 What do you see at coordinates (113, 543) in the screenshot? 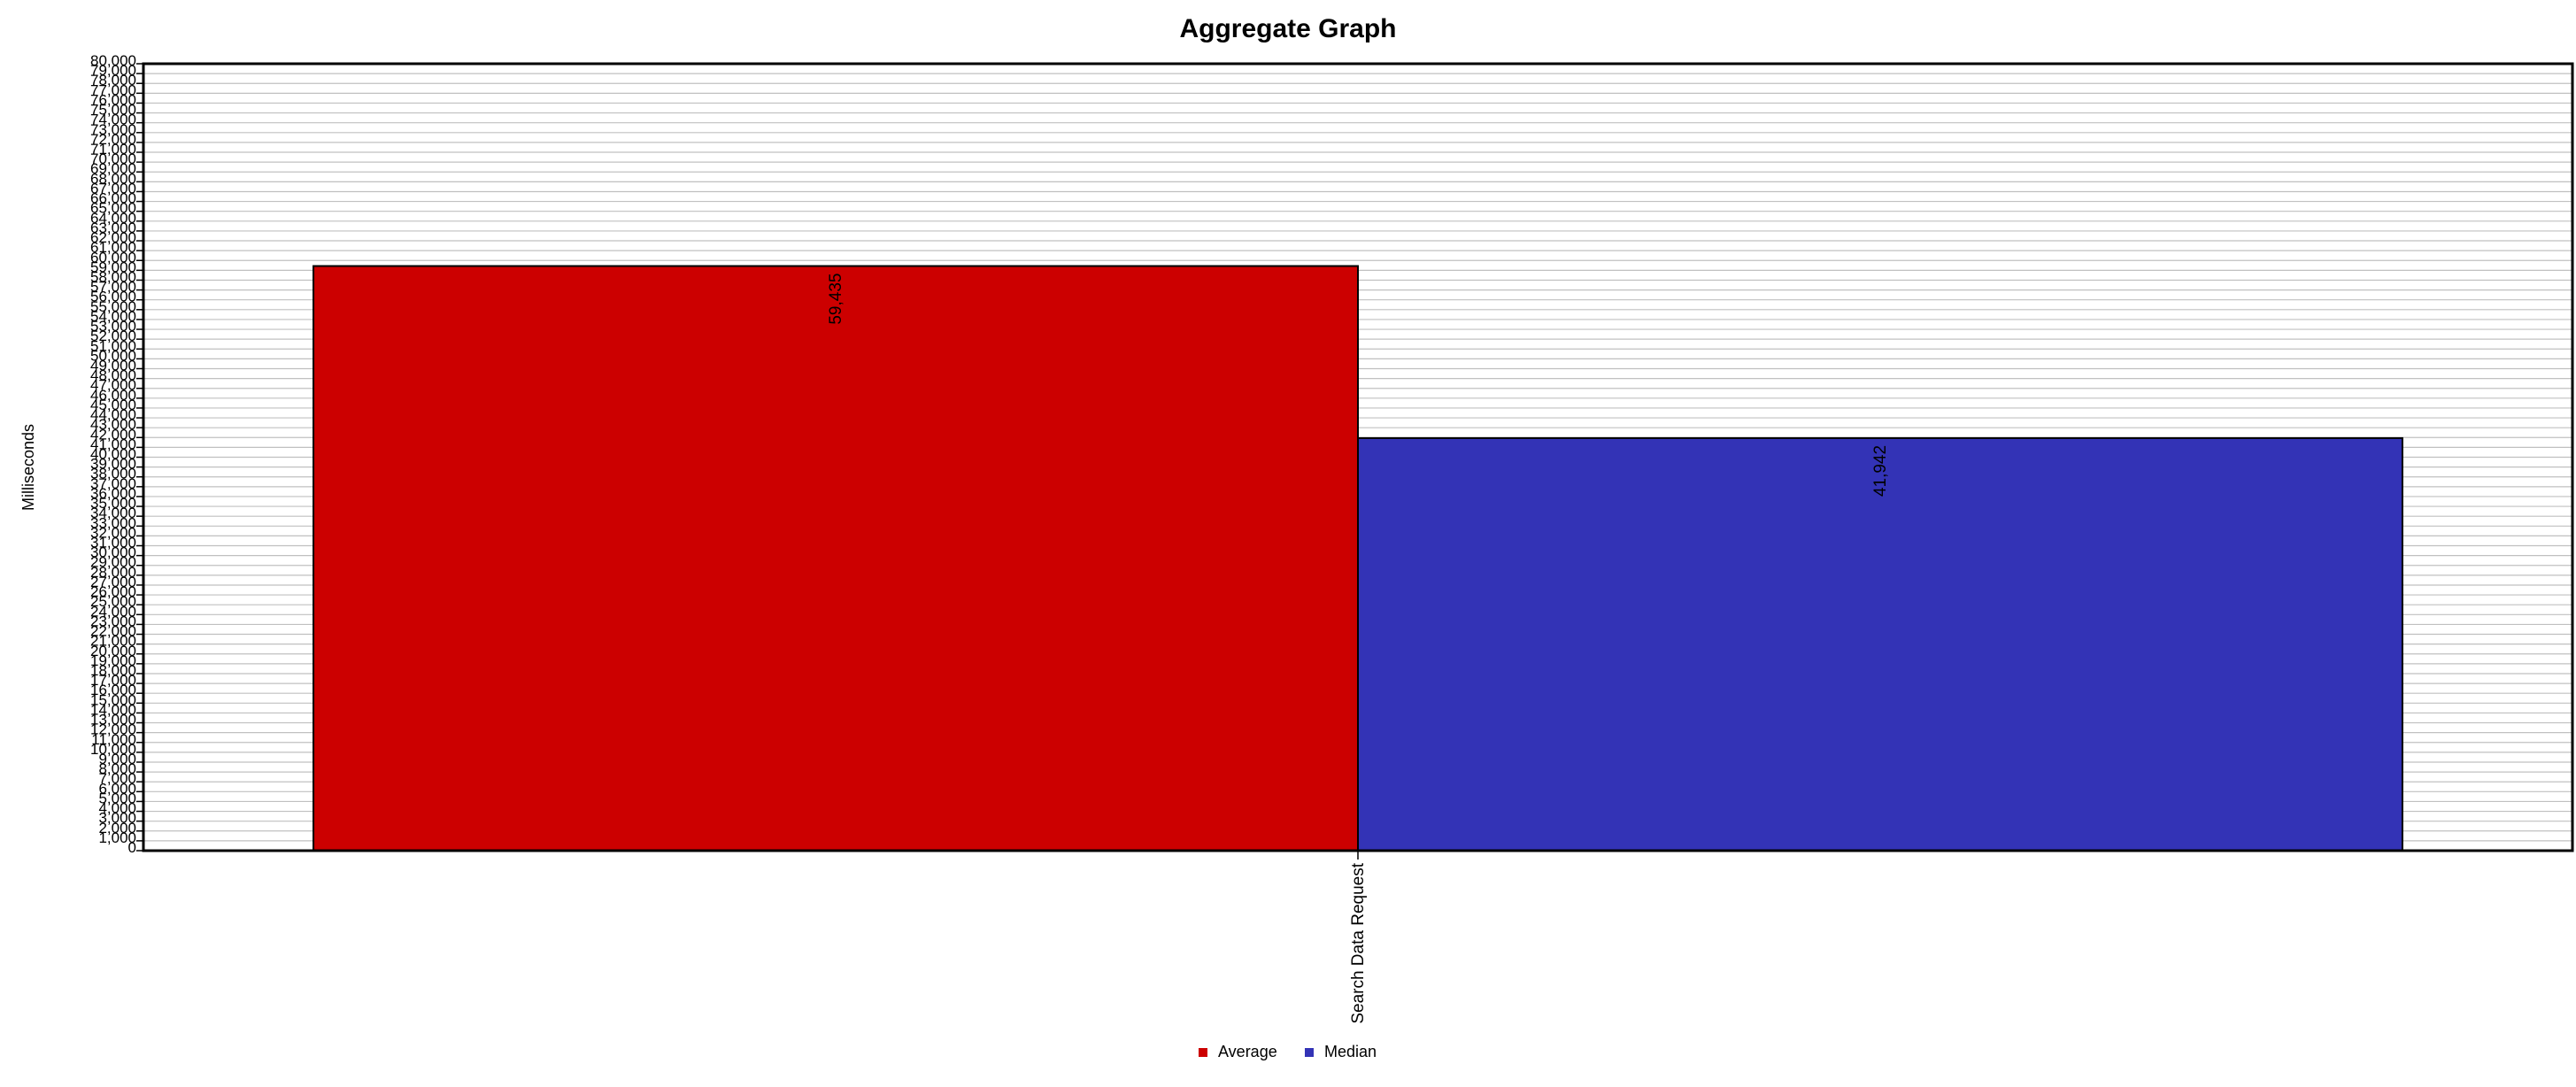
I see `y-tick-label: 31,000` at bounding box center [113, 543].